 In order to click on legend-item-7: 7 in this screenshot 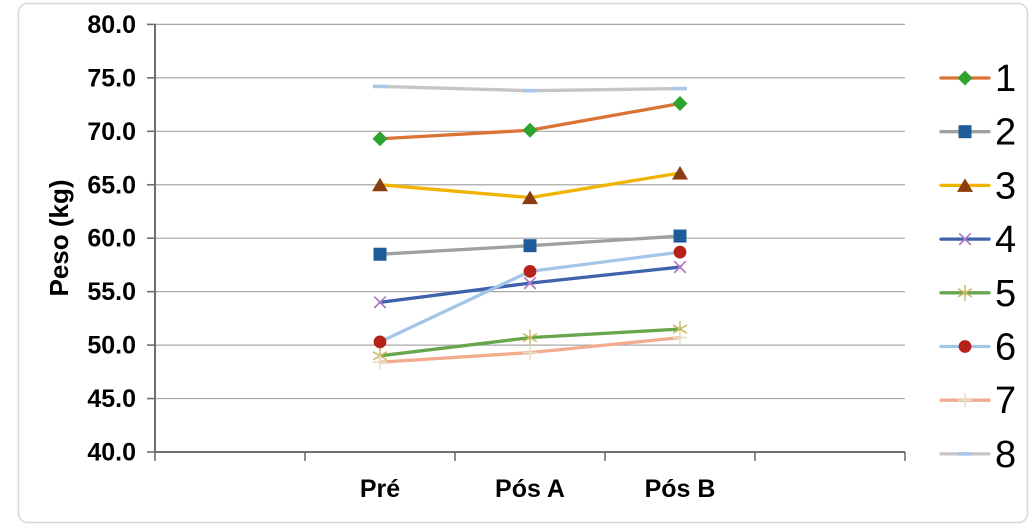, I will do `click(977, 401)`.